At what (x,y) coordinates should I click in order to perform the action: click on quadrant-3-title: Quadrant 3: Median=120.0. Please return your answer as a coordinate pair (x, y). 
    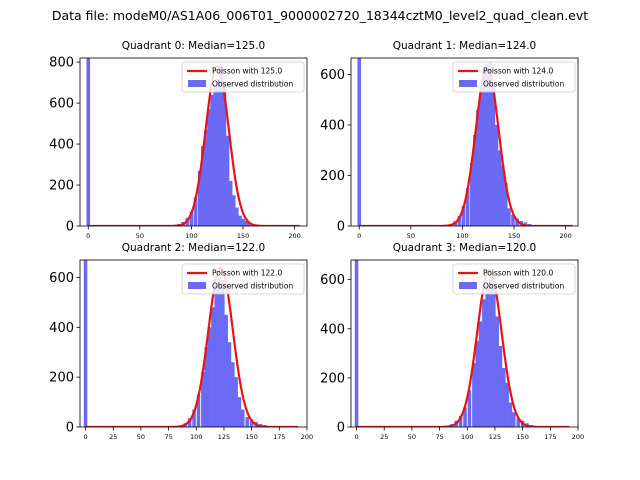
    Looking at the image, I should click on (464, 248).